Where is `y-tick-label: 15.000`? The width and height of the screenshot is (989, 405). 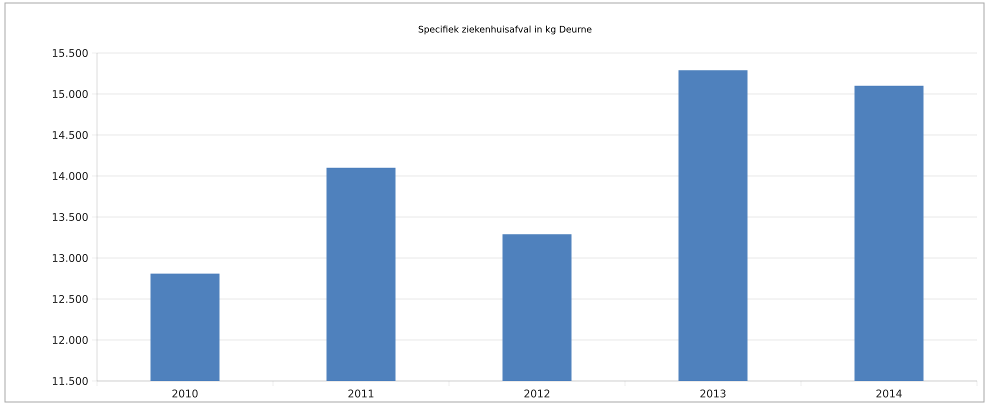 y-tick-label: 15.000 is located at coordinates (70, 94).